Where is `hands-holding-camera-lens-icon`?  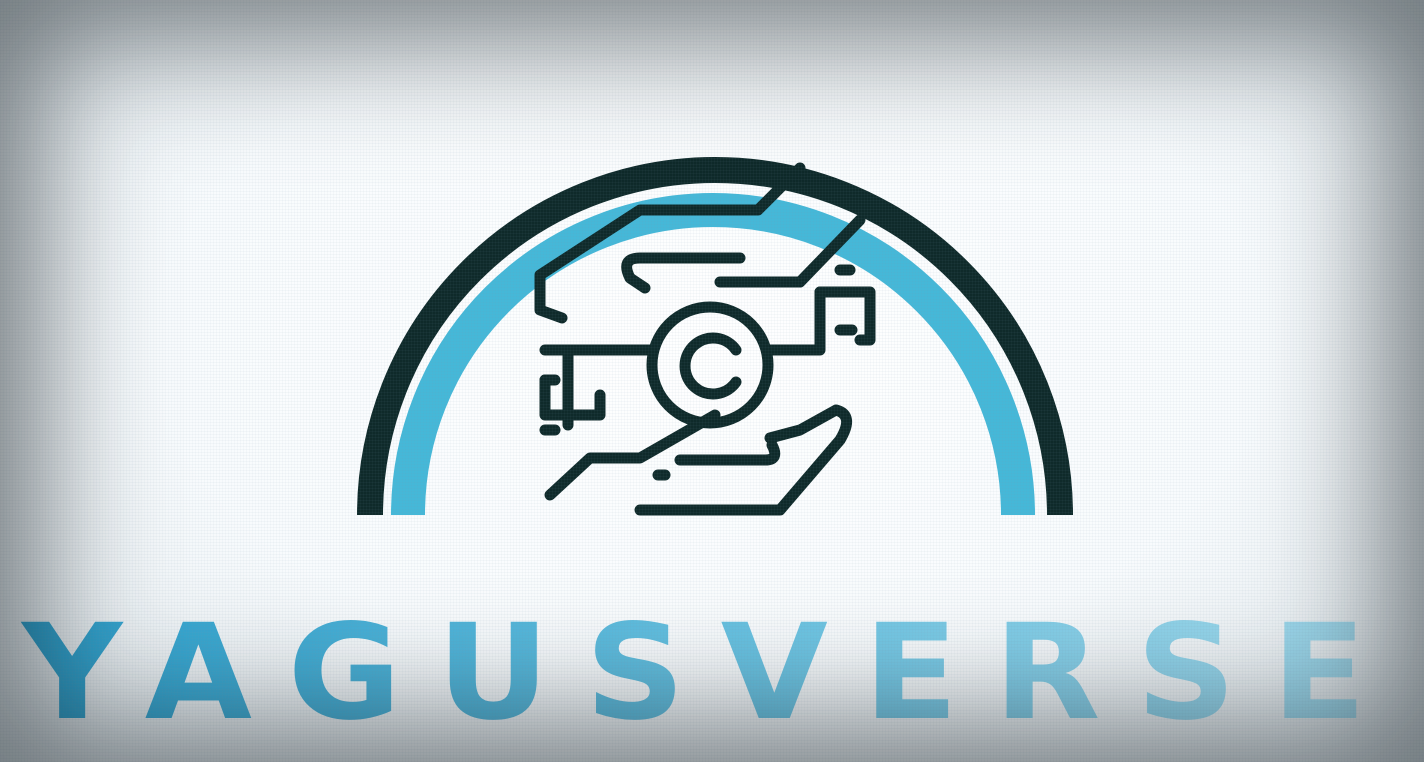 hands-holding-camera-lens-icon is located at coordinates (705, 339).